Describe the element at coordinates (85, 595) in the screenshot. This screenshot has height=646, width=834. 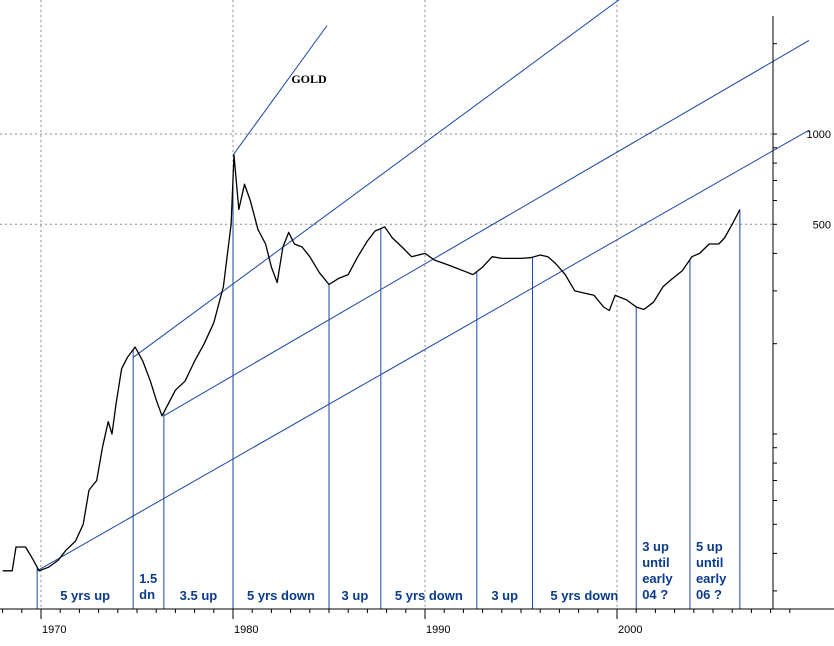
I see `phase-label: 5 yrs up` at that location.